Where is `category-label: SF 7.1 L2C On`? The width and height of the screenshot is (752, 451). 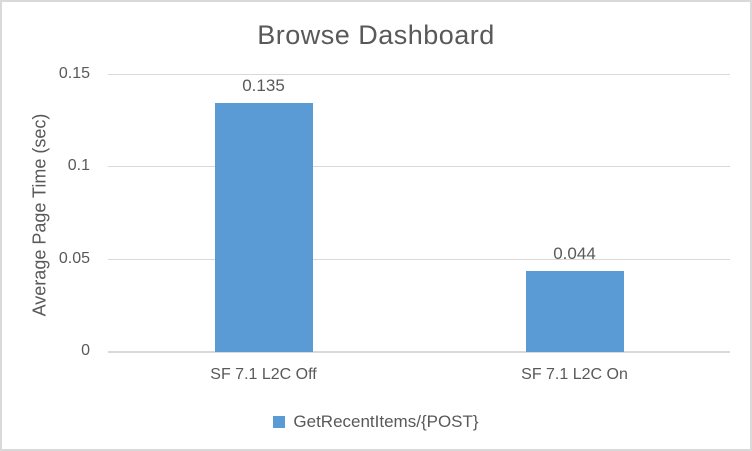 category-label: SF 7.1 L2C On is located at coordinates (574, 374).